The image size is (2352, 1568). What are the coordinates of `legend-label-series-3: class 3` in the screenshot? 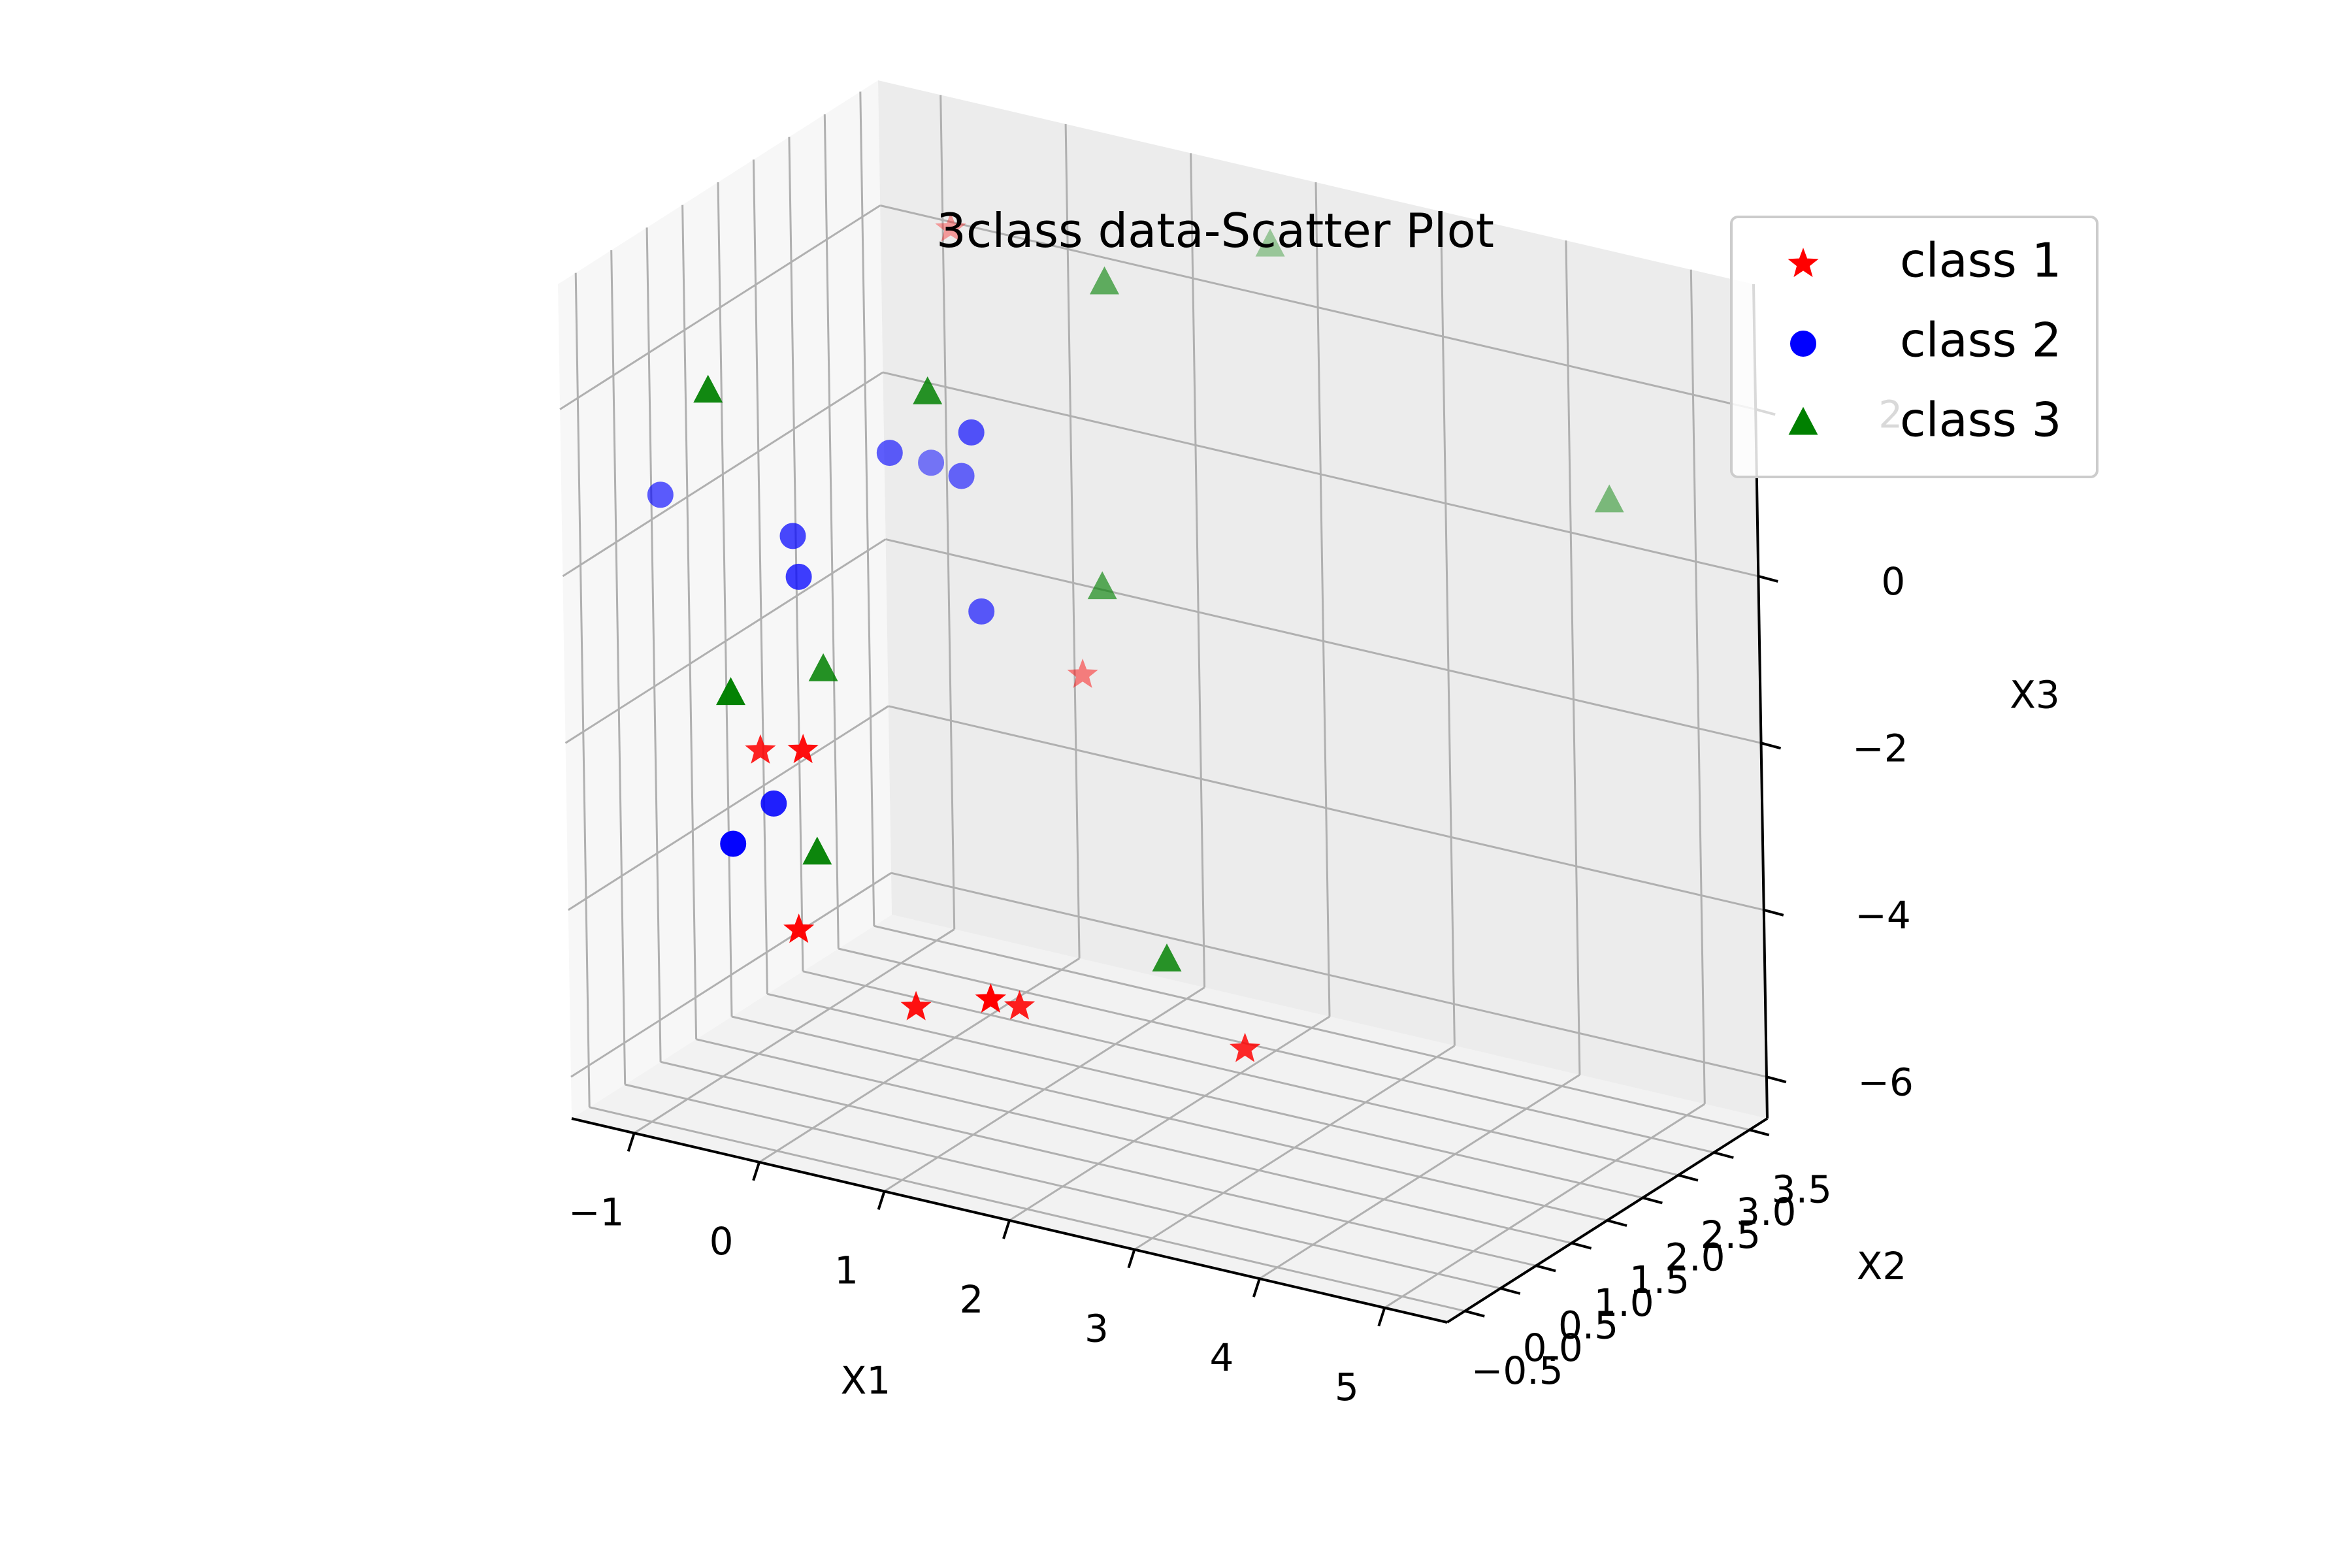 It's located at (1980, 420).